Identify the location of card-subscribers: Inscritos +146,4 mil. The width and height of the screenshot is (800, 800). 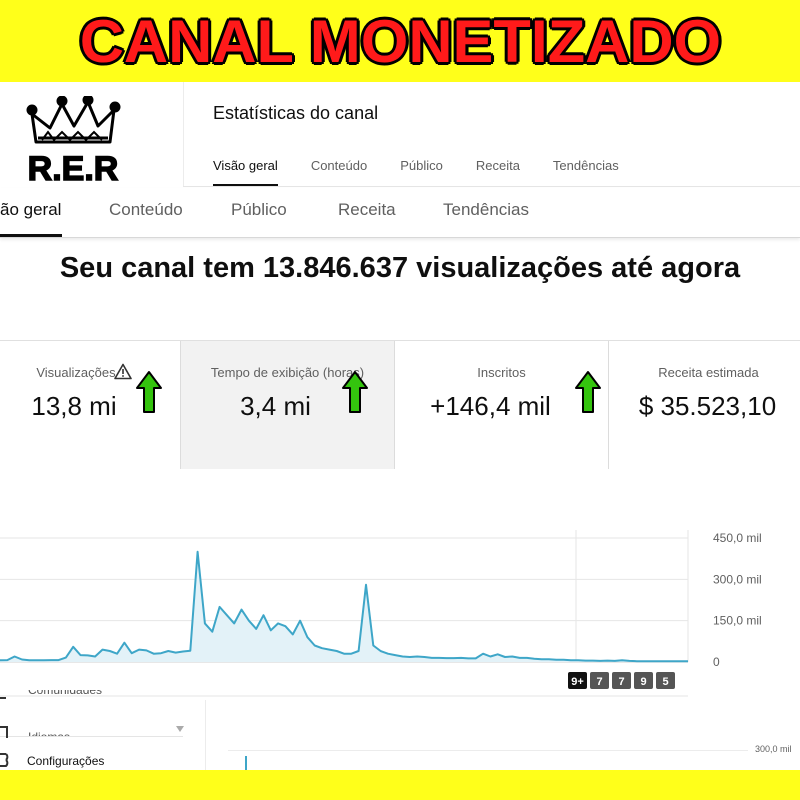
(501, 405).